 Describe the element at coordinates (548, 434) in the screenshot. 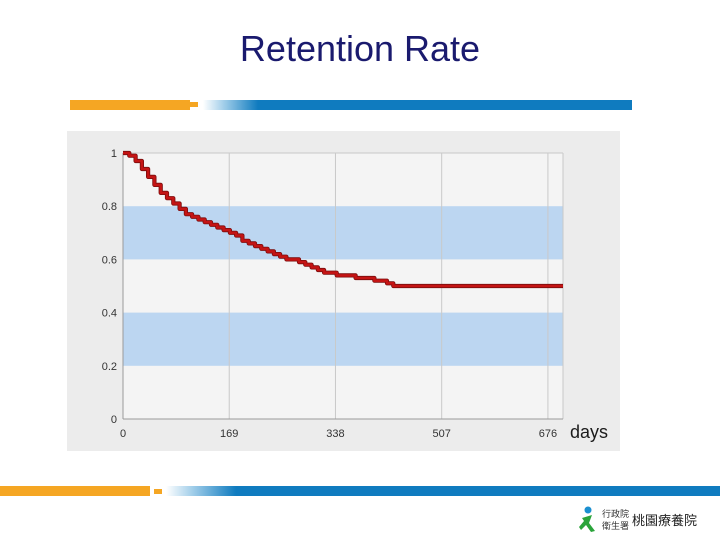

I see `x-tick-label: 676` at that location.